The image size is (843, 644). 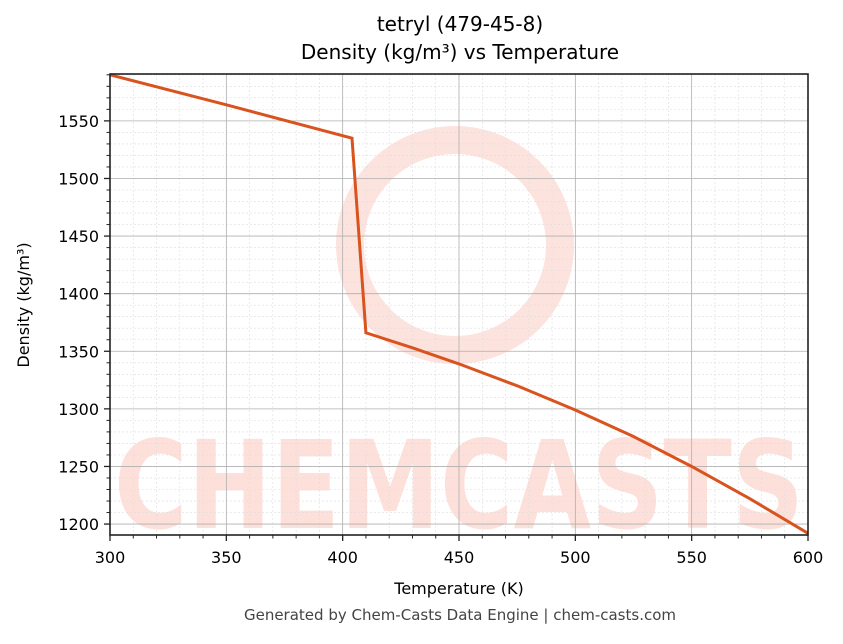 I want to click on y-axis-tick-labels: 1200 1250 1300 1350 1400 1450 1500 1550, so click(x=78, y=323).